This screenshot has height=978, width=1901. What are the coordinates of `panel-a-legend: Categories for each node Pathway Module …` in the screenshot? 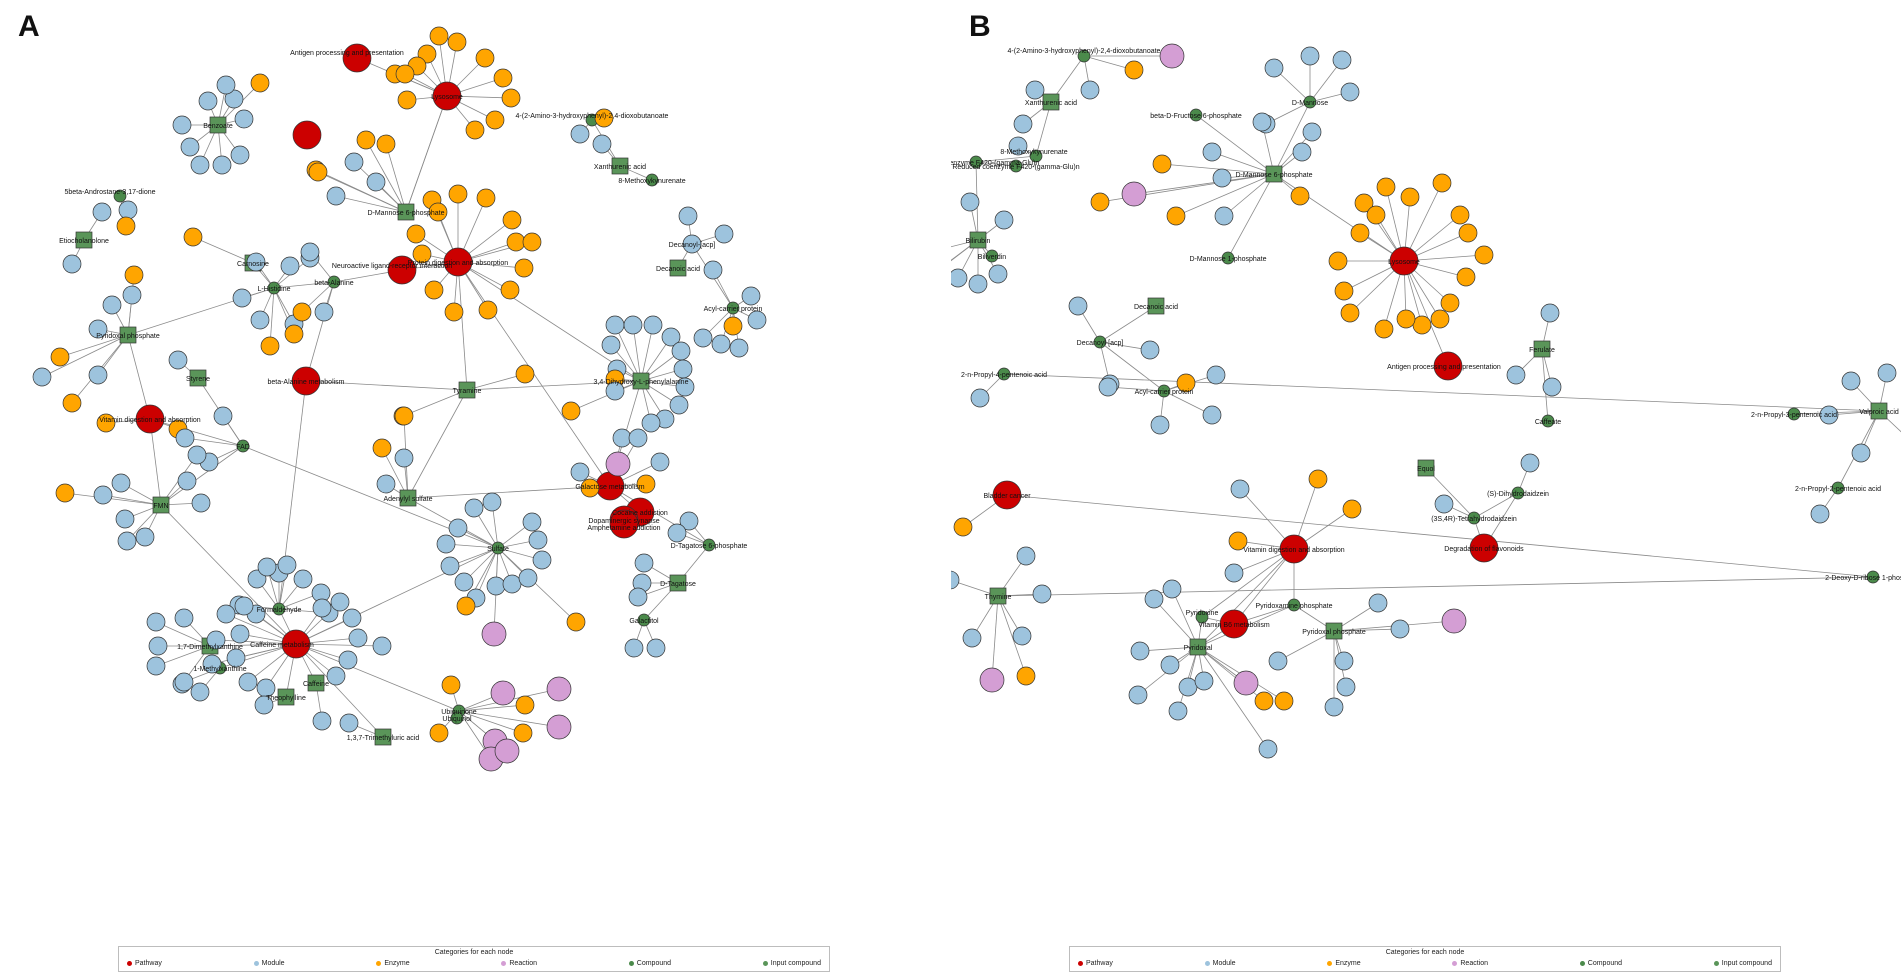 It's located at (474, 959).